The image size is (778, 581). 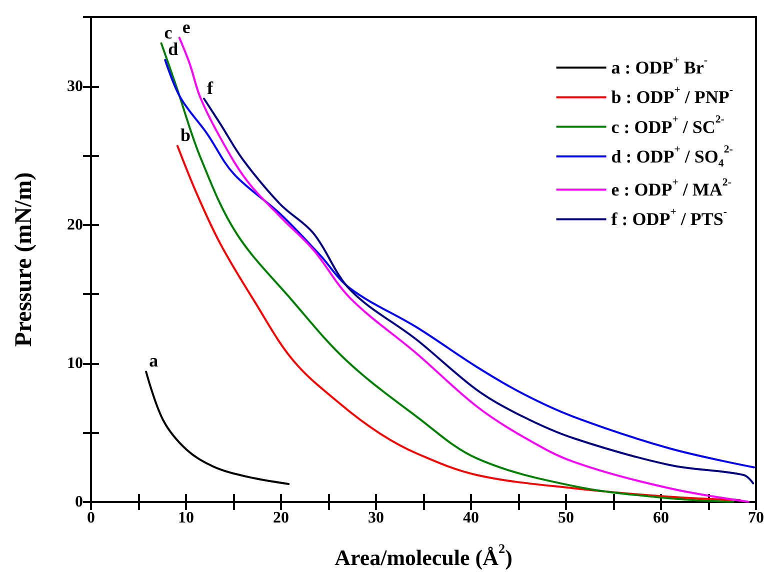 I want to click on annotation: e, so click(x=186, y=26).